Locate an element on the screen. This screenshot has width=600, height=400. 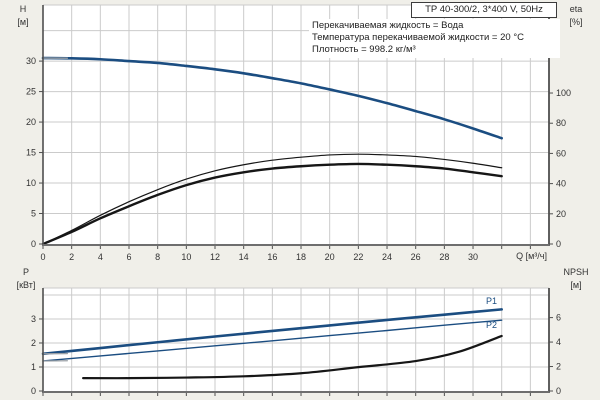
top-left-tick-label: 5 is located at coordinates (33, 214).